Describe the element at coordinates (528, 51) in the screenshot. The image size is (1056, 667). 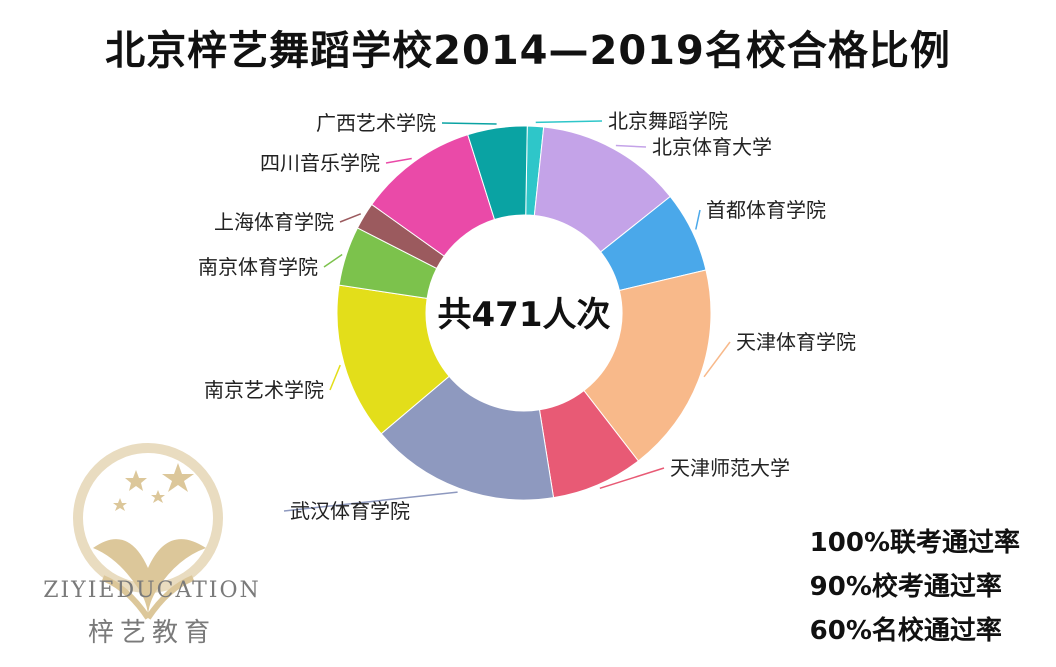
I see `chart-title: 北京梓艺舞蹈学校2014—2019名校合格比例` at that location.